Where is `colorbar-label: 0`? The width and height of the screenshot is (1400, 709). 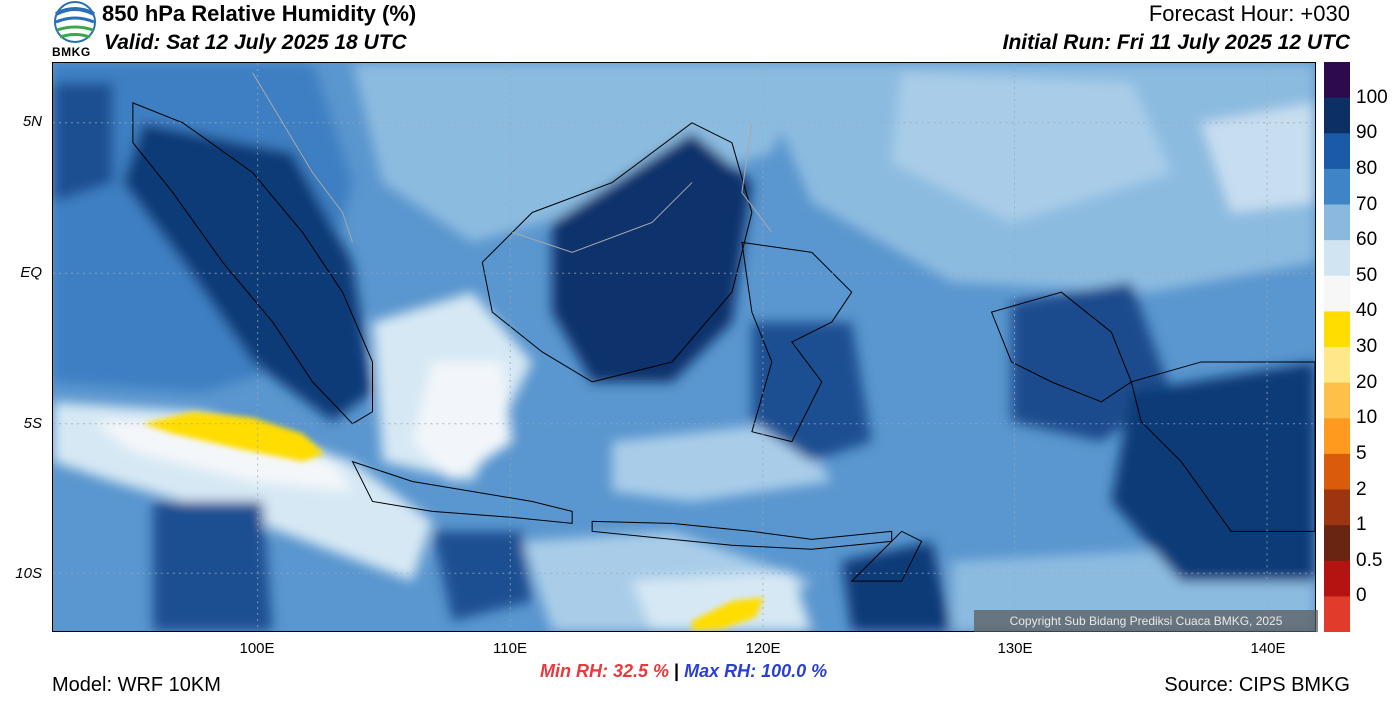 colorbar-label: 0 is located at coordinates (1361, 596).